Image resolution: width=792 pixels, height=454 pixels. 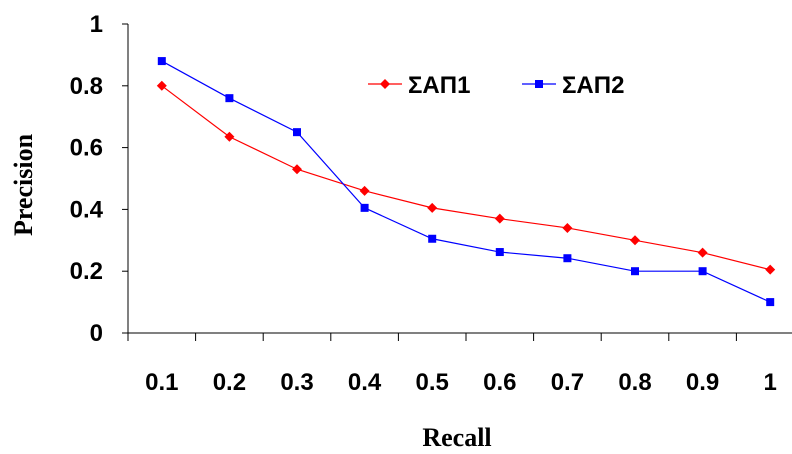 I want to click on x-tick-labels: 0.1 0.2 0.3 0.4 0.5 0.6 0.7 0.8 0.9 1, so click(x=461, y=382).